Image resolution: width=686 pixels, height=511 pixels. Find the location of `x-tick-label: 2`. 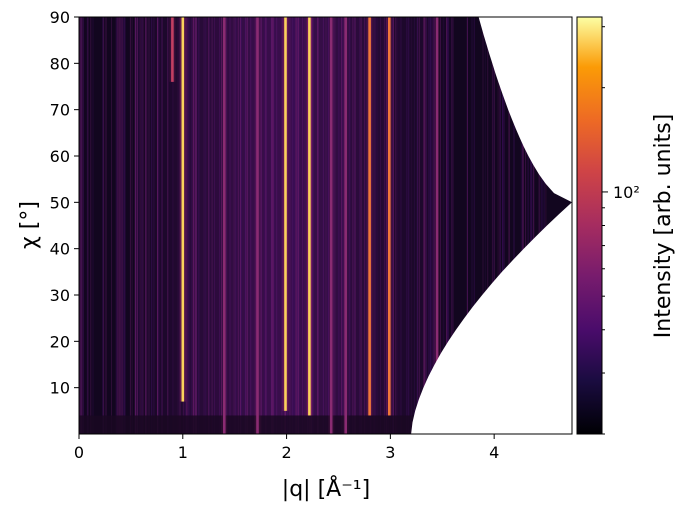

x-tick-label: 2 is located at coordinates (286, 452).